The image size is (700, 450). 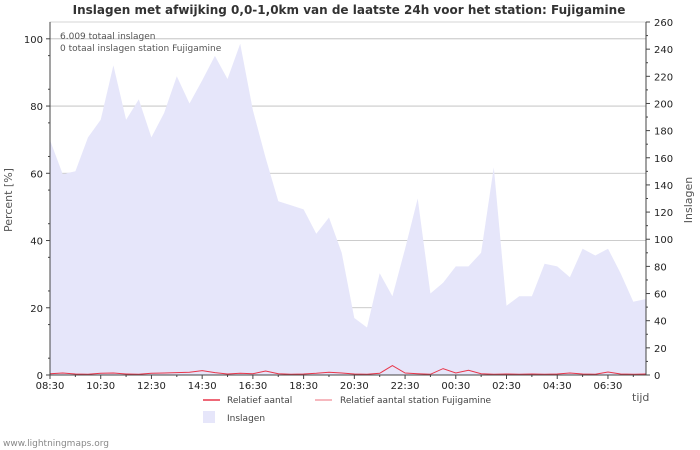 I want to click on x-tick-label: 12:30, so click(x=151, y=386).